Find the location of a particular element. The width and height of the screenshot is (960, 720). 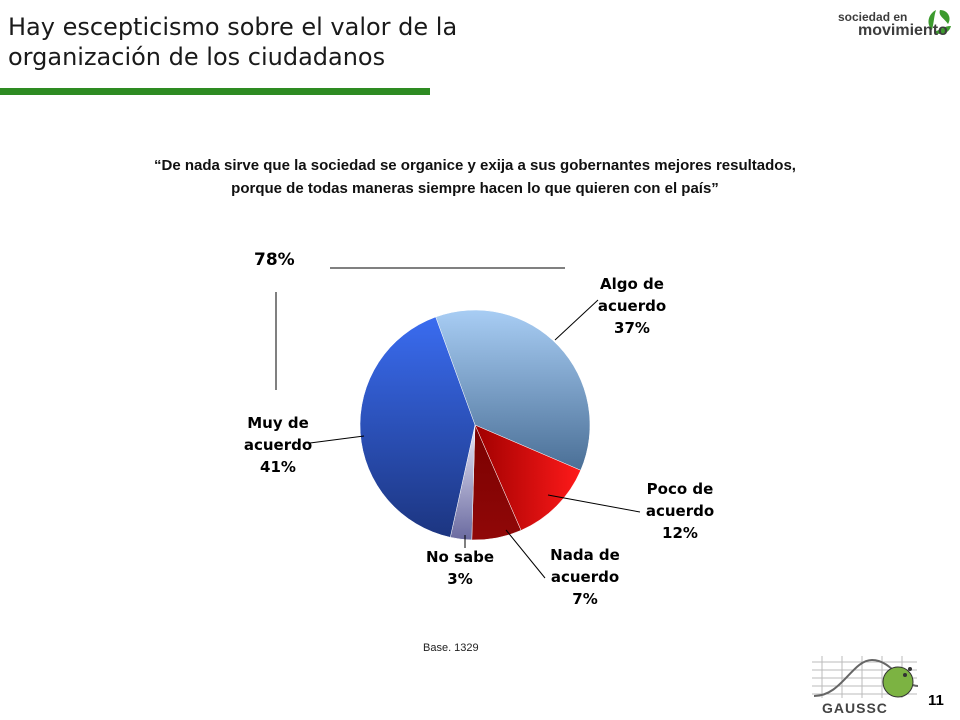

leader-poco is located at coordinates (594, 503).